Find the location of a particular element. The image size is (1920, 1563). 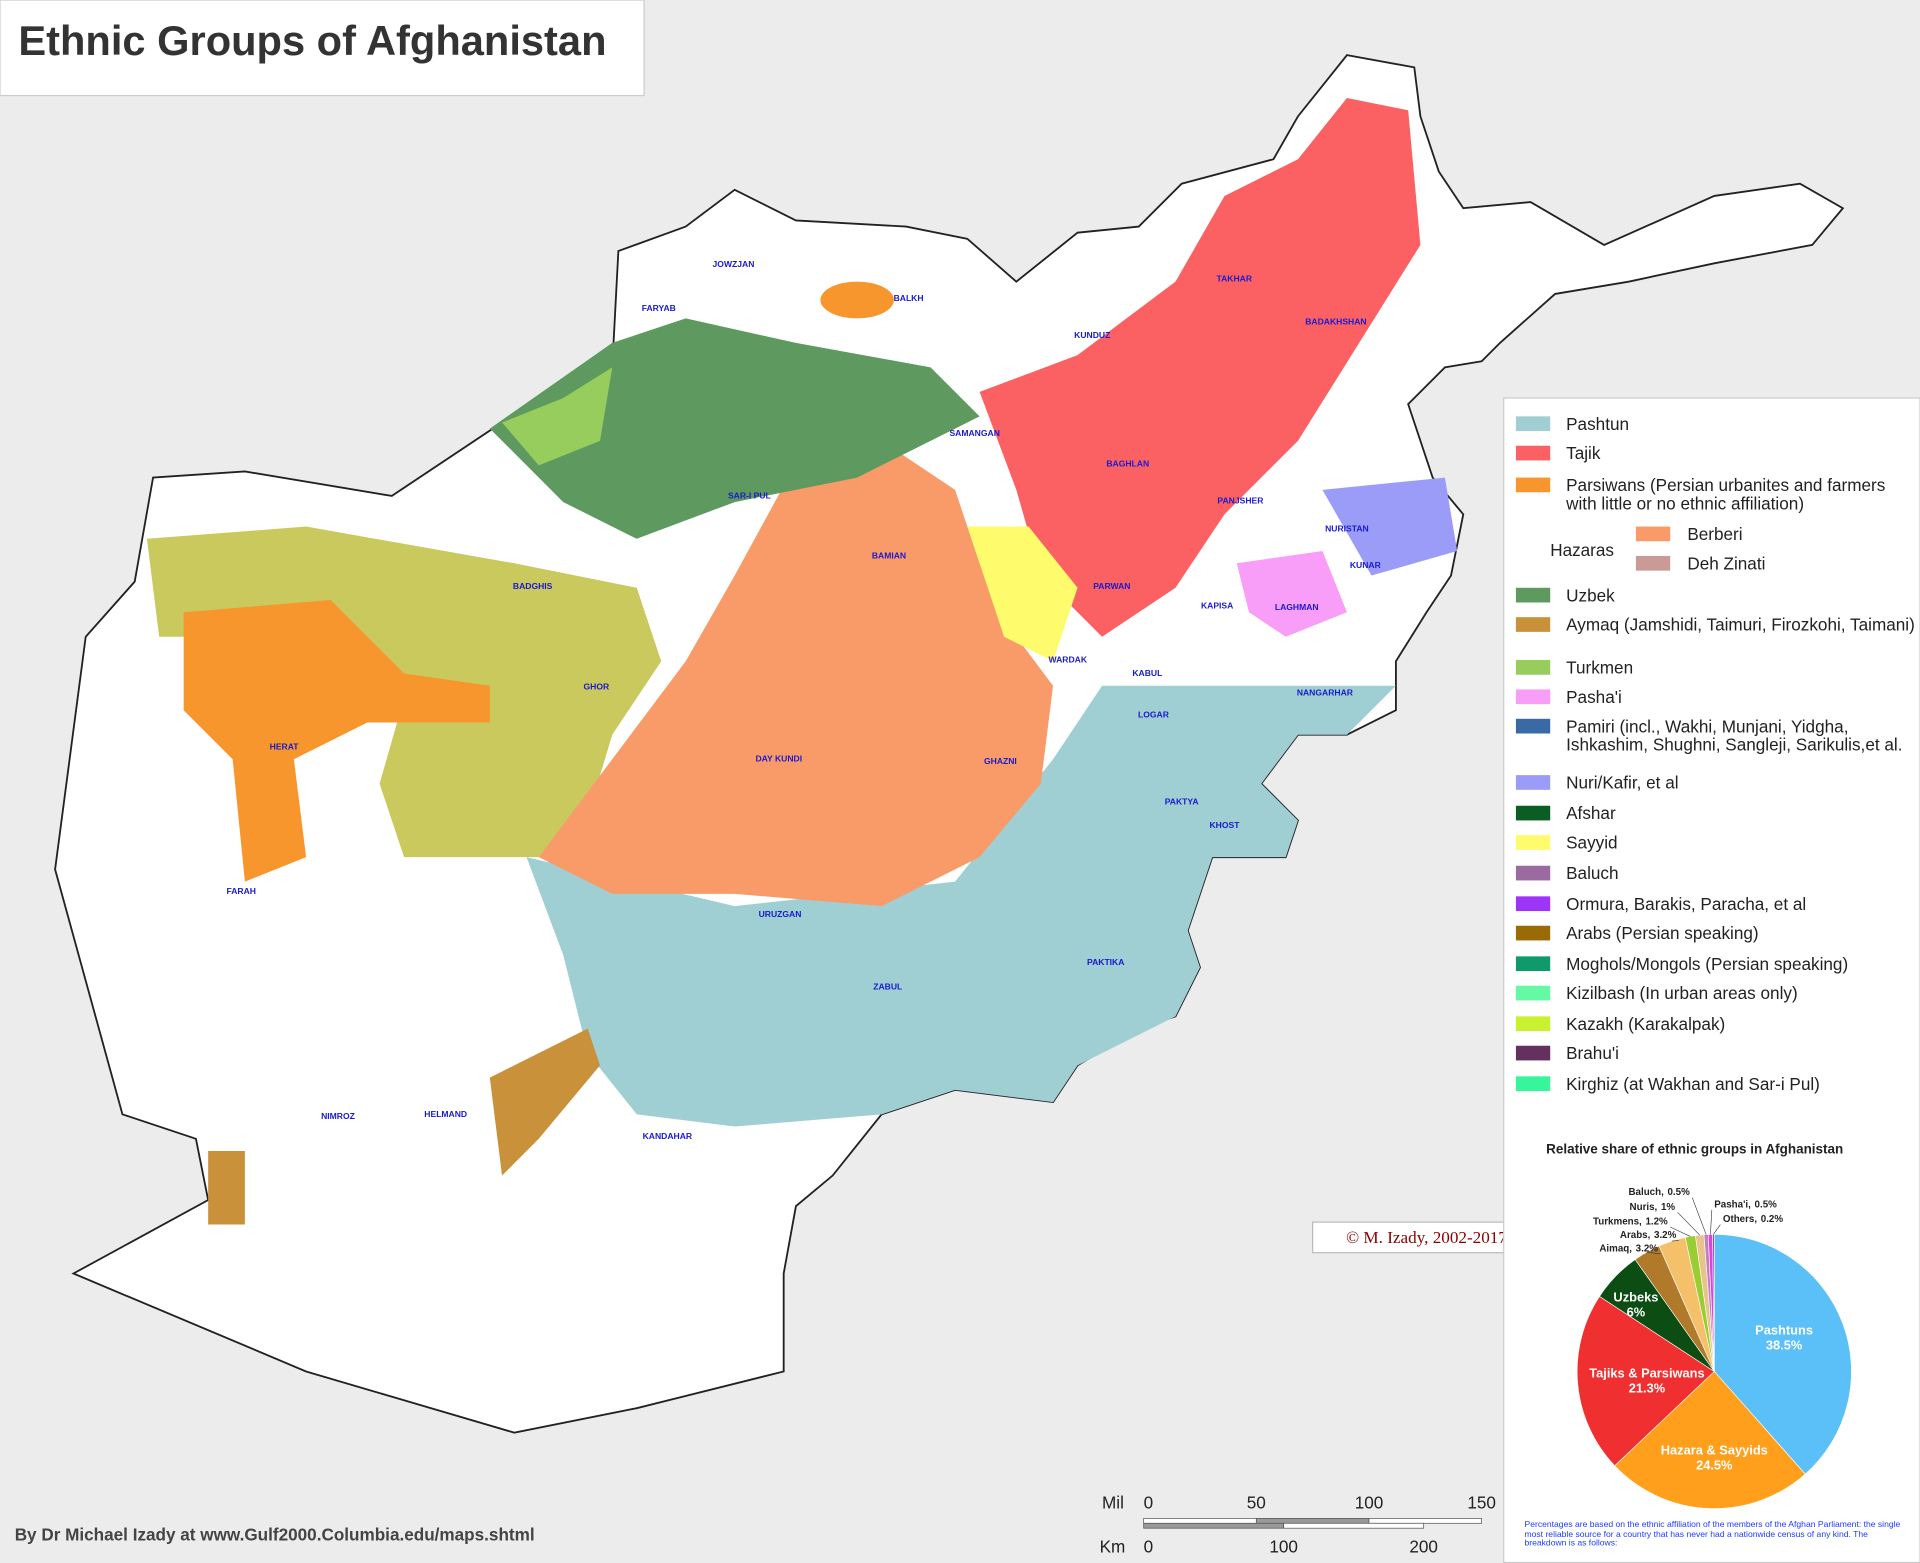

legend-label-box: Turkmen is located at coordinates (1599, 668).